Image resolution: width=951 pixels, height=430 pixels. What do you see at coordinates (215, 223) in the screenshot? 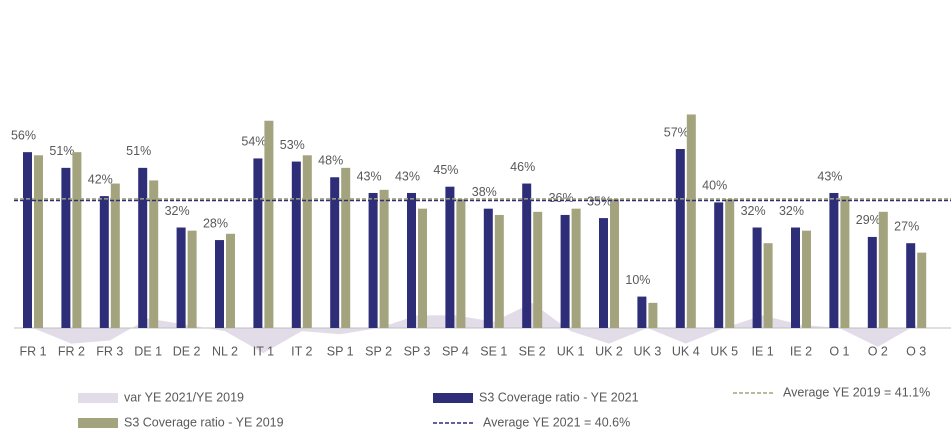
I see `data-label: 28%` at bounding box center [215, 223].